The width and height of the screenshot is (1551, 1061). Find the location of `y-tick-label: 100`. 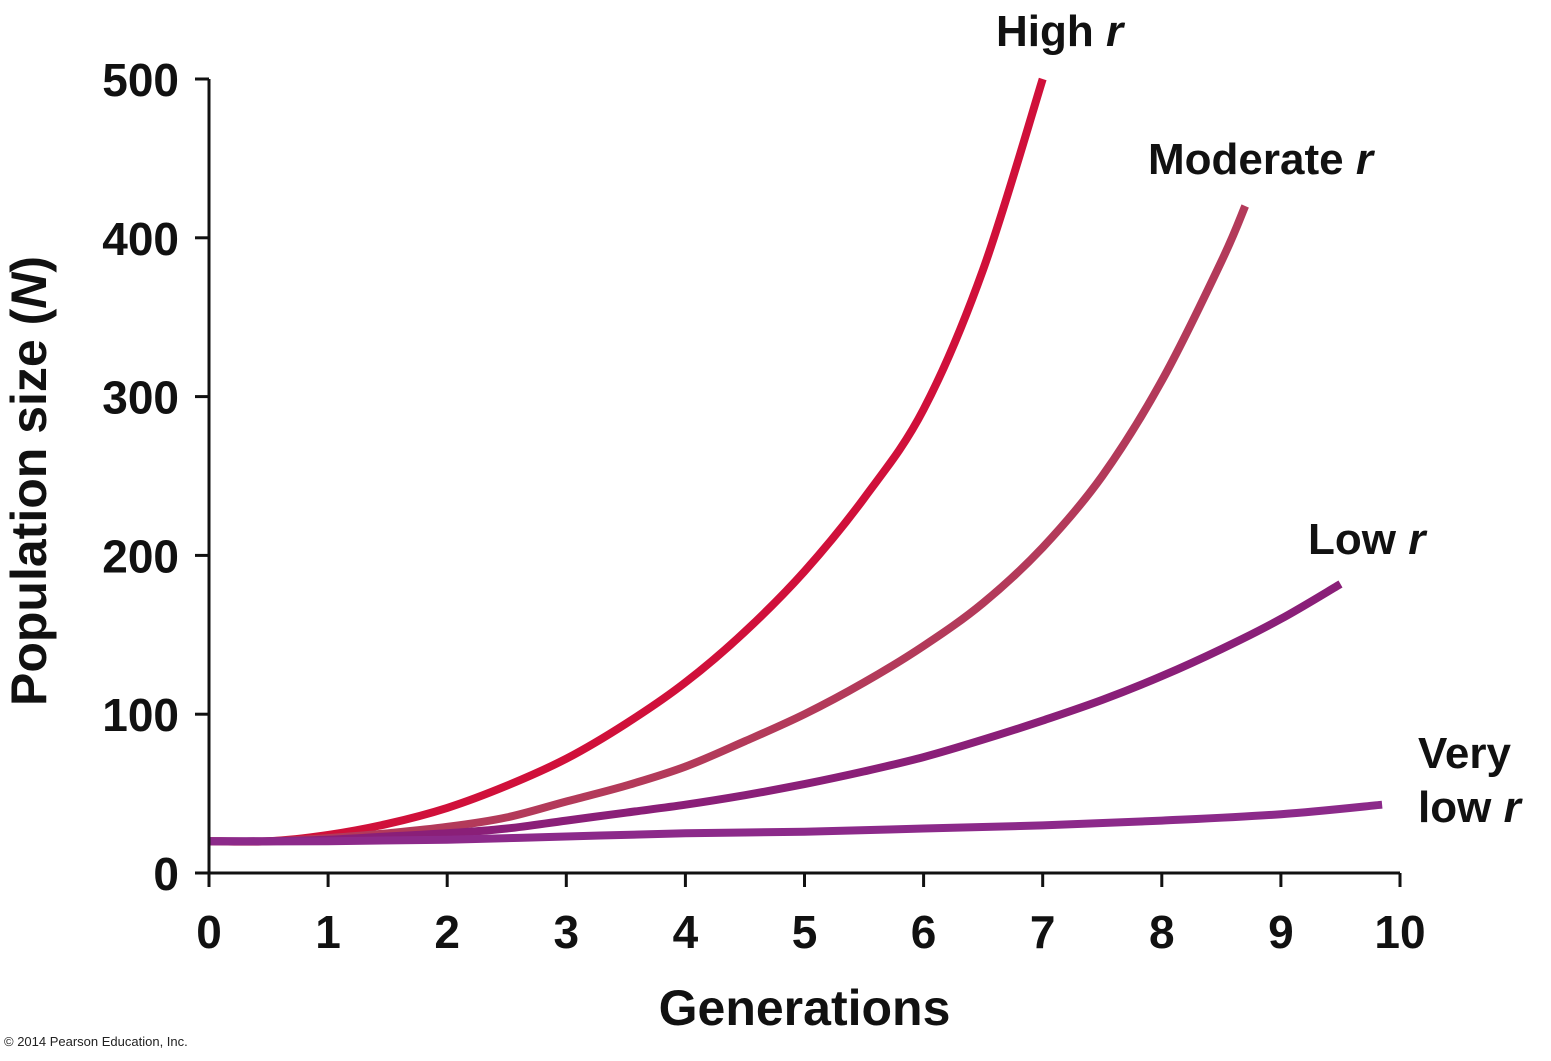

y-tick-label: 100 is located at coordinates (140, 715).